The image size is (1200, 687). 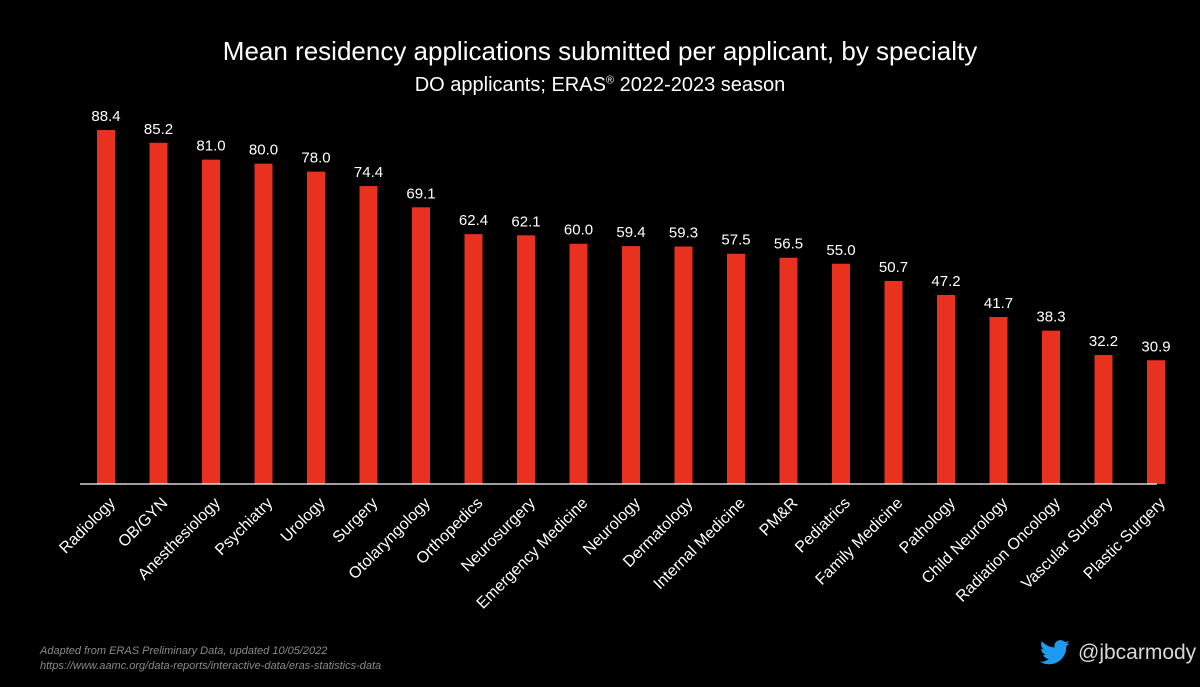 What do you see at coordinates (788, 244) in the screenshot?
I see `value-label-13: 56.5` at bounding box center [788, 244].